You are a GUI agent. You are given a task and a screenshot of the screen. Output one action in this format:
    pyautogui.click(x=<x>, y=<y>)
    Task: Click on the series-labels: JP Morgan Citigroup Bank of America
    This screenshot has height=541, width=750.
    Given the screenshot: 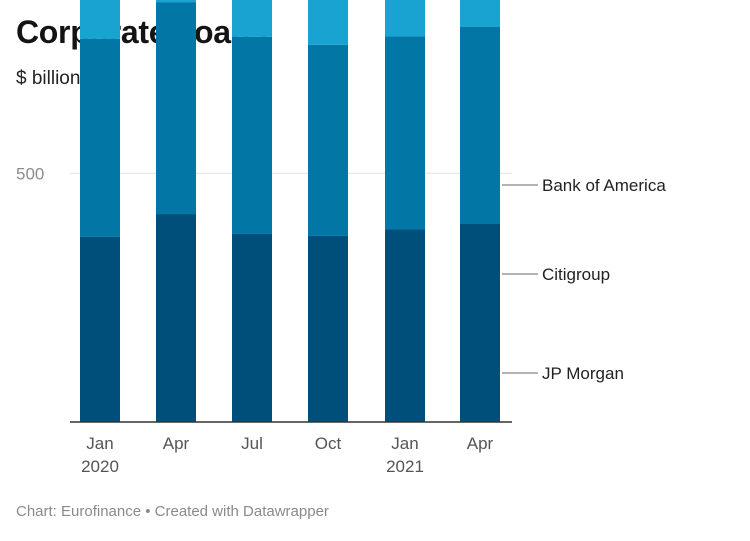 What is the action you would take?
    pyautogui.click(x=584, y=279)
    